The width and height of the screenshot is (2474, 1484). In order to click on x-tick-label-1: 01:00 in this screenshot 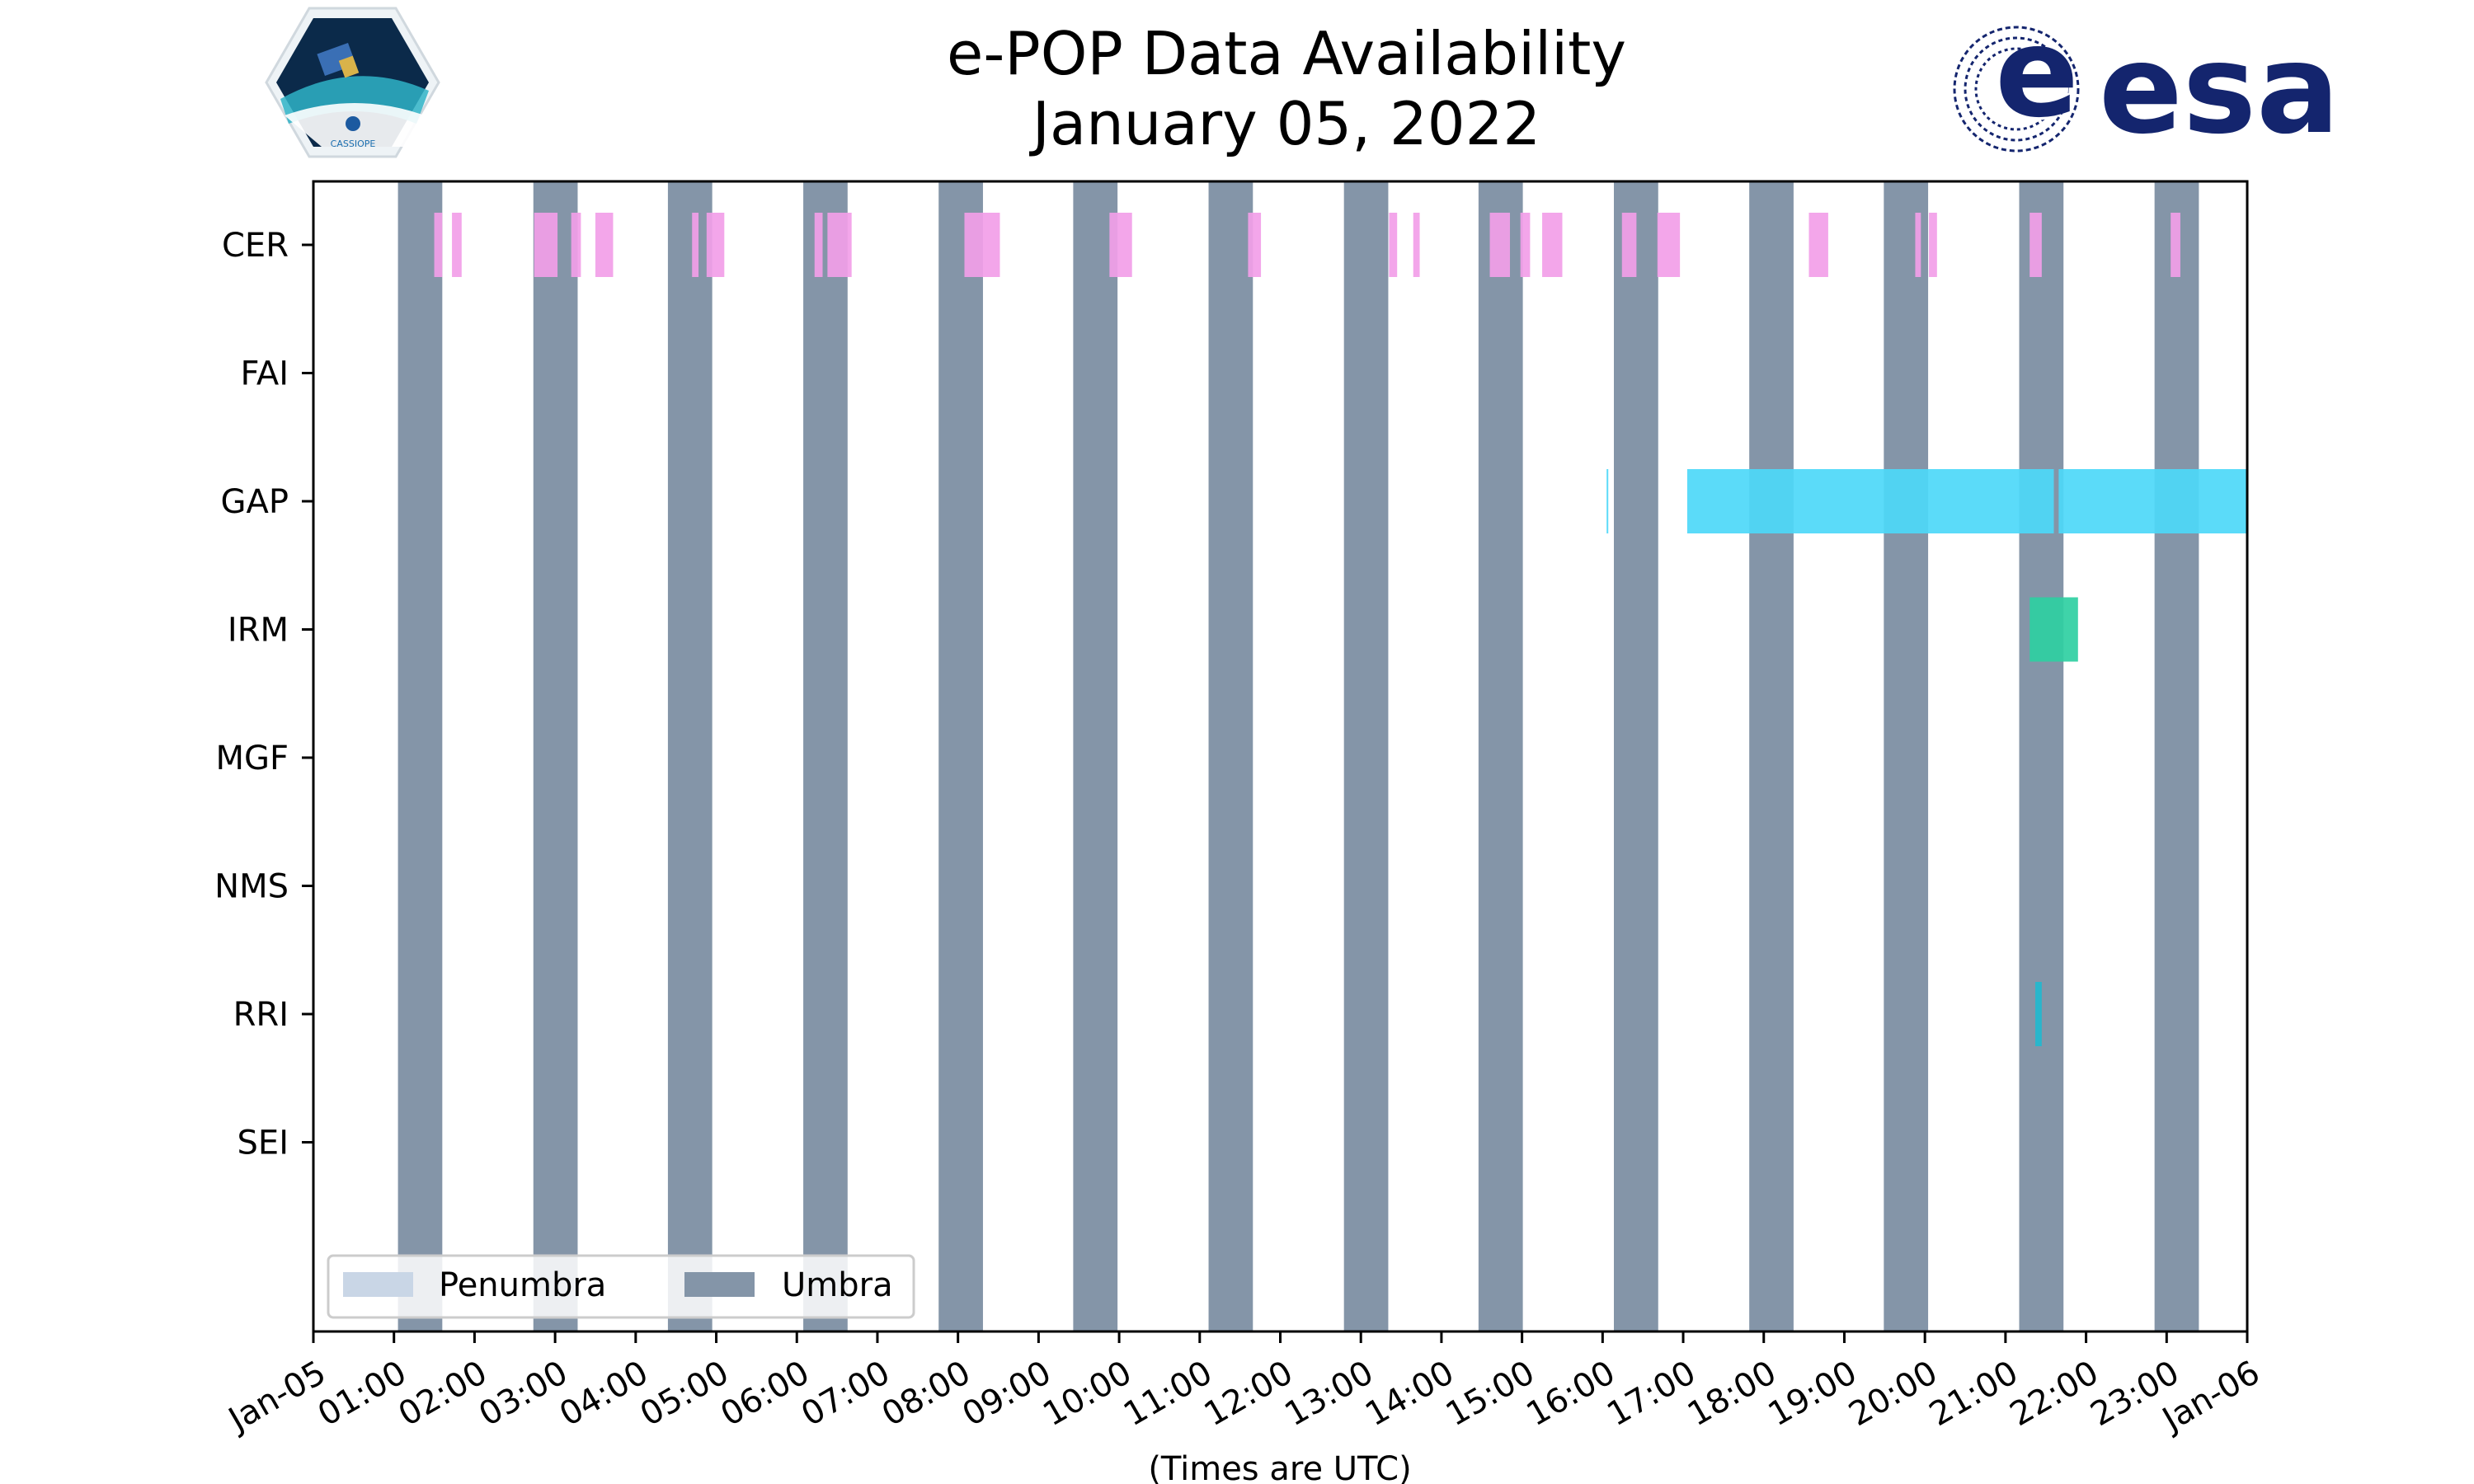, I will do `click(362, 1394)`.